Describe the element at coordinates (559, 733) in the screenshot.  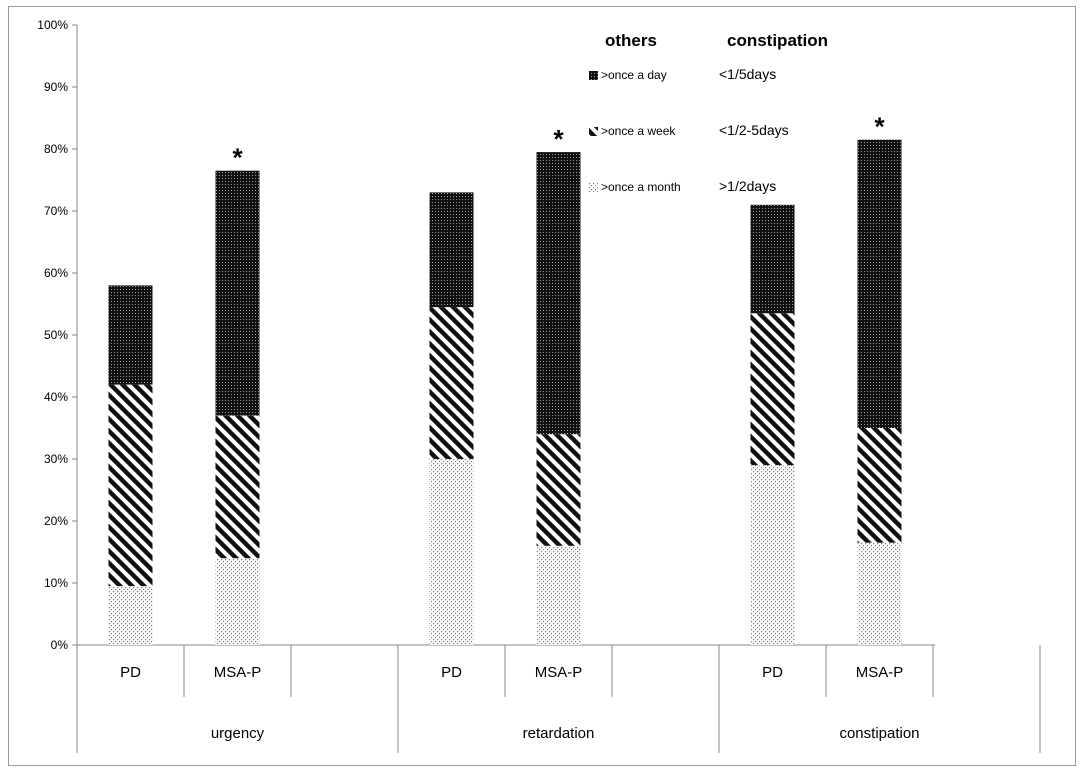
I see `group-label: retardation` at that location.